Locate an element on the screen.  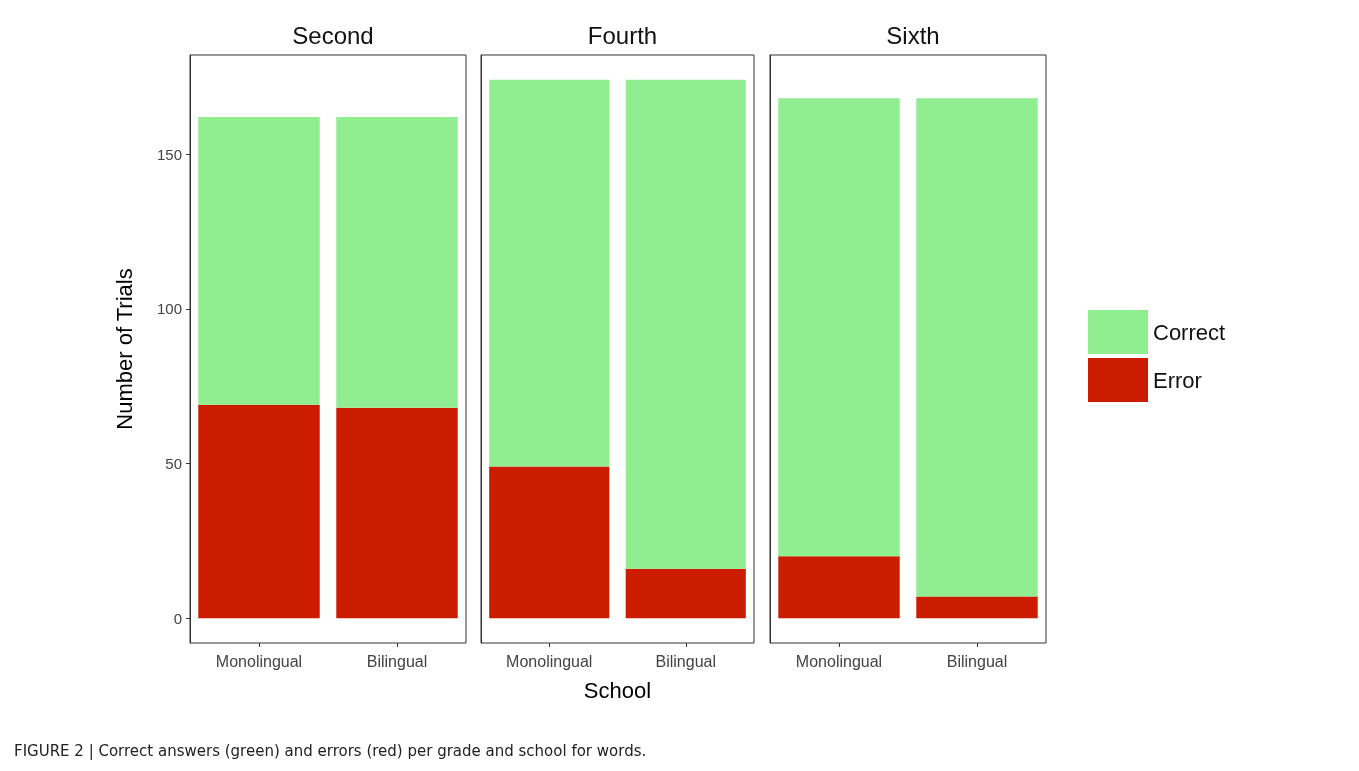
legend-label: Error is located at coordinates (1177, 380).